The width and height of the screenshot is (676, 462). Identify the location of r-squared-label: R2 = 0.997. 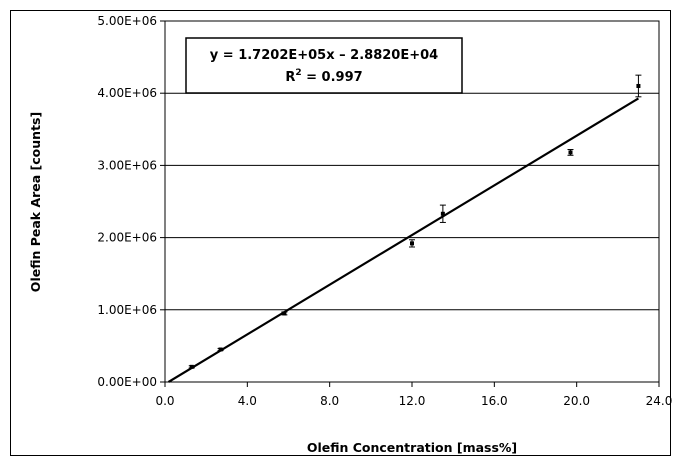
(323, 76).